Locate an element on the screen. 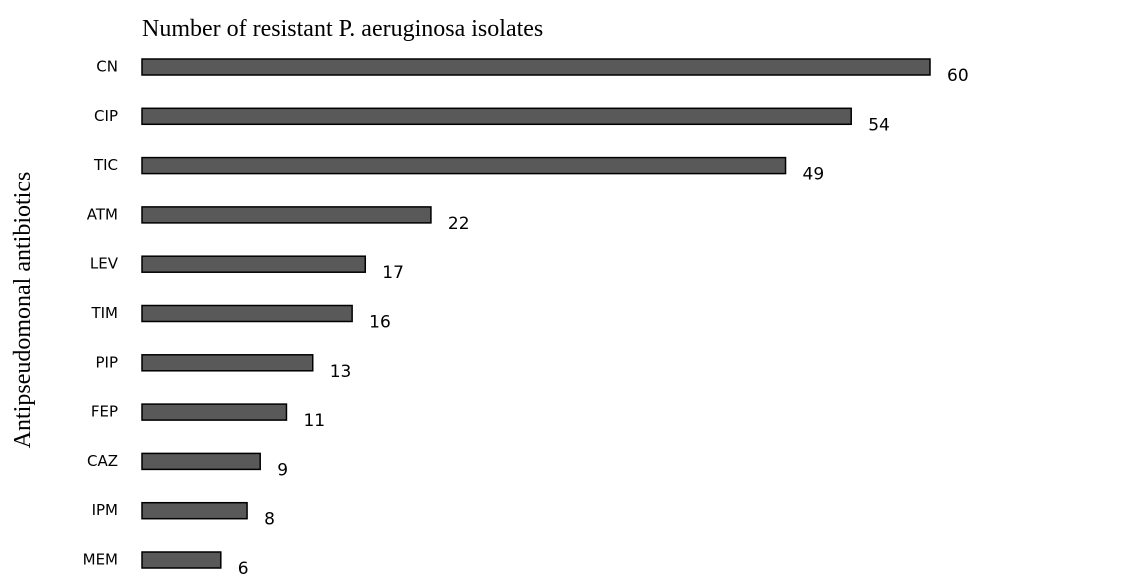  data-label: 8 is located at coordinates (269, 520).